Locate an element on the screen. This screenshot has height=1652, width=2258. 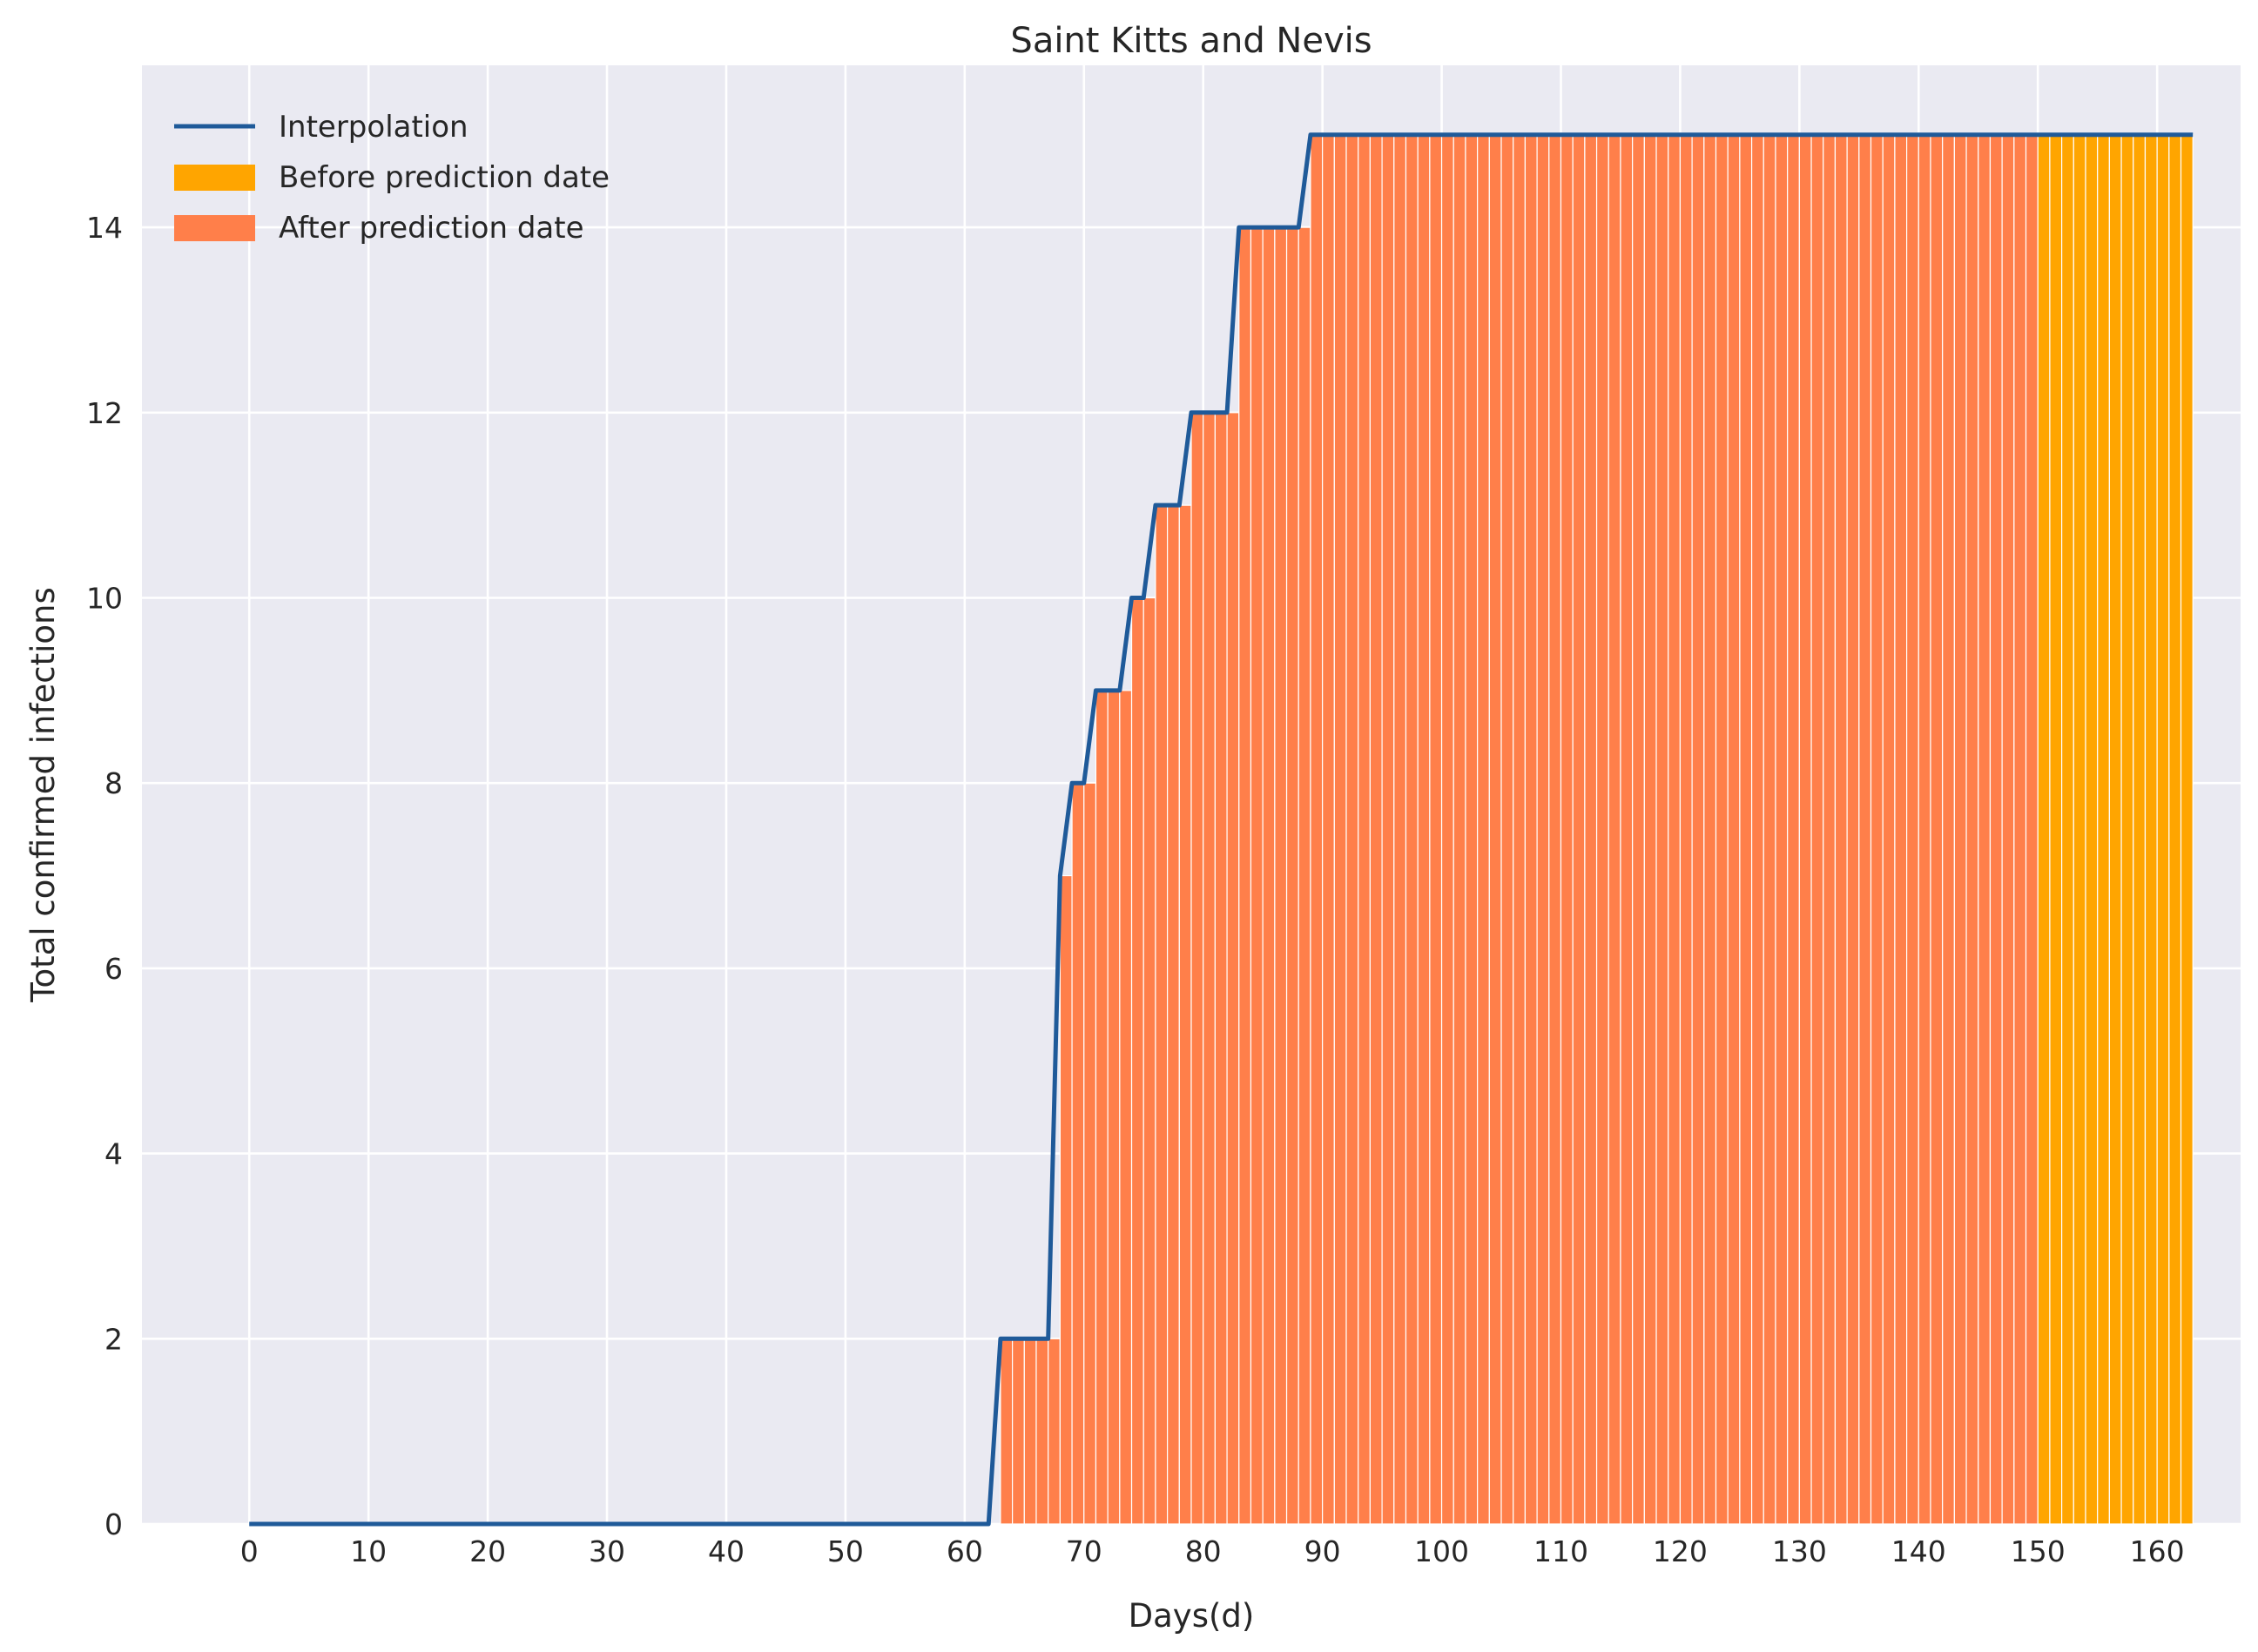
legend-label: After prediction date is located at coordinates (431, 229).